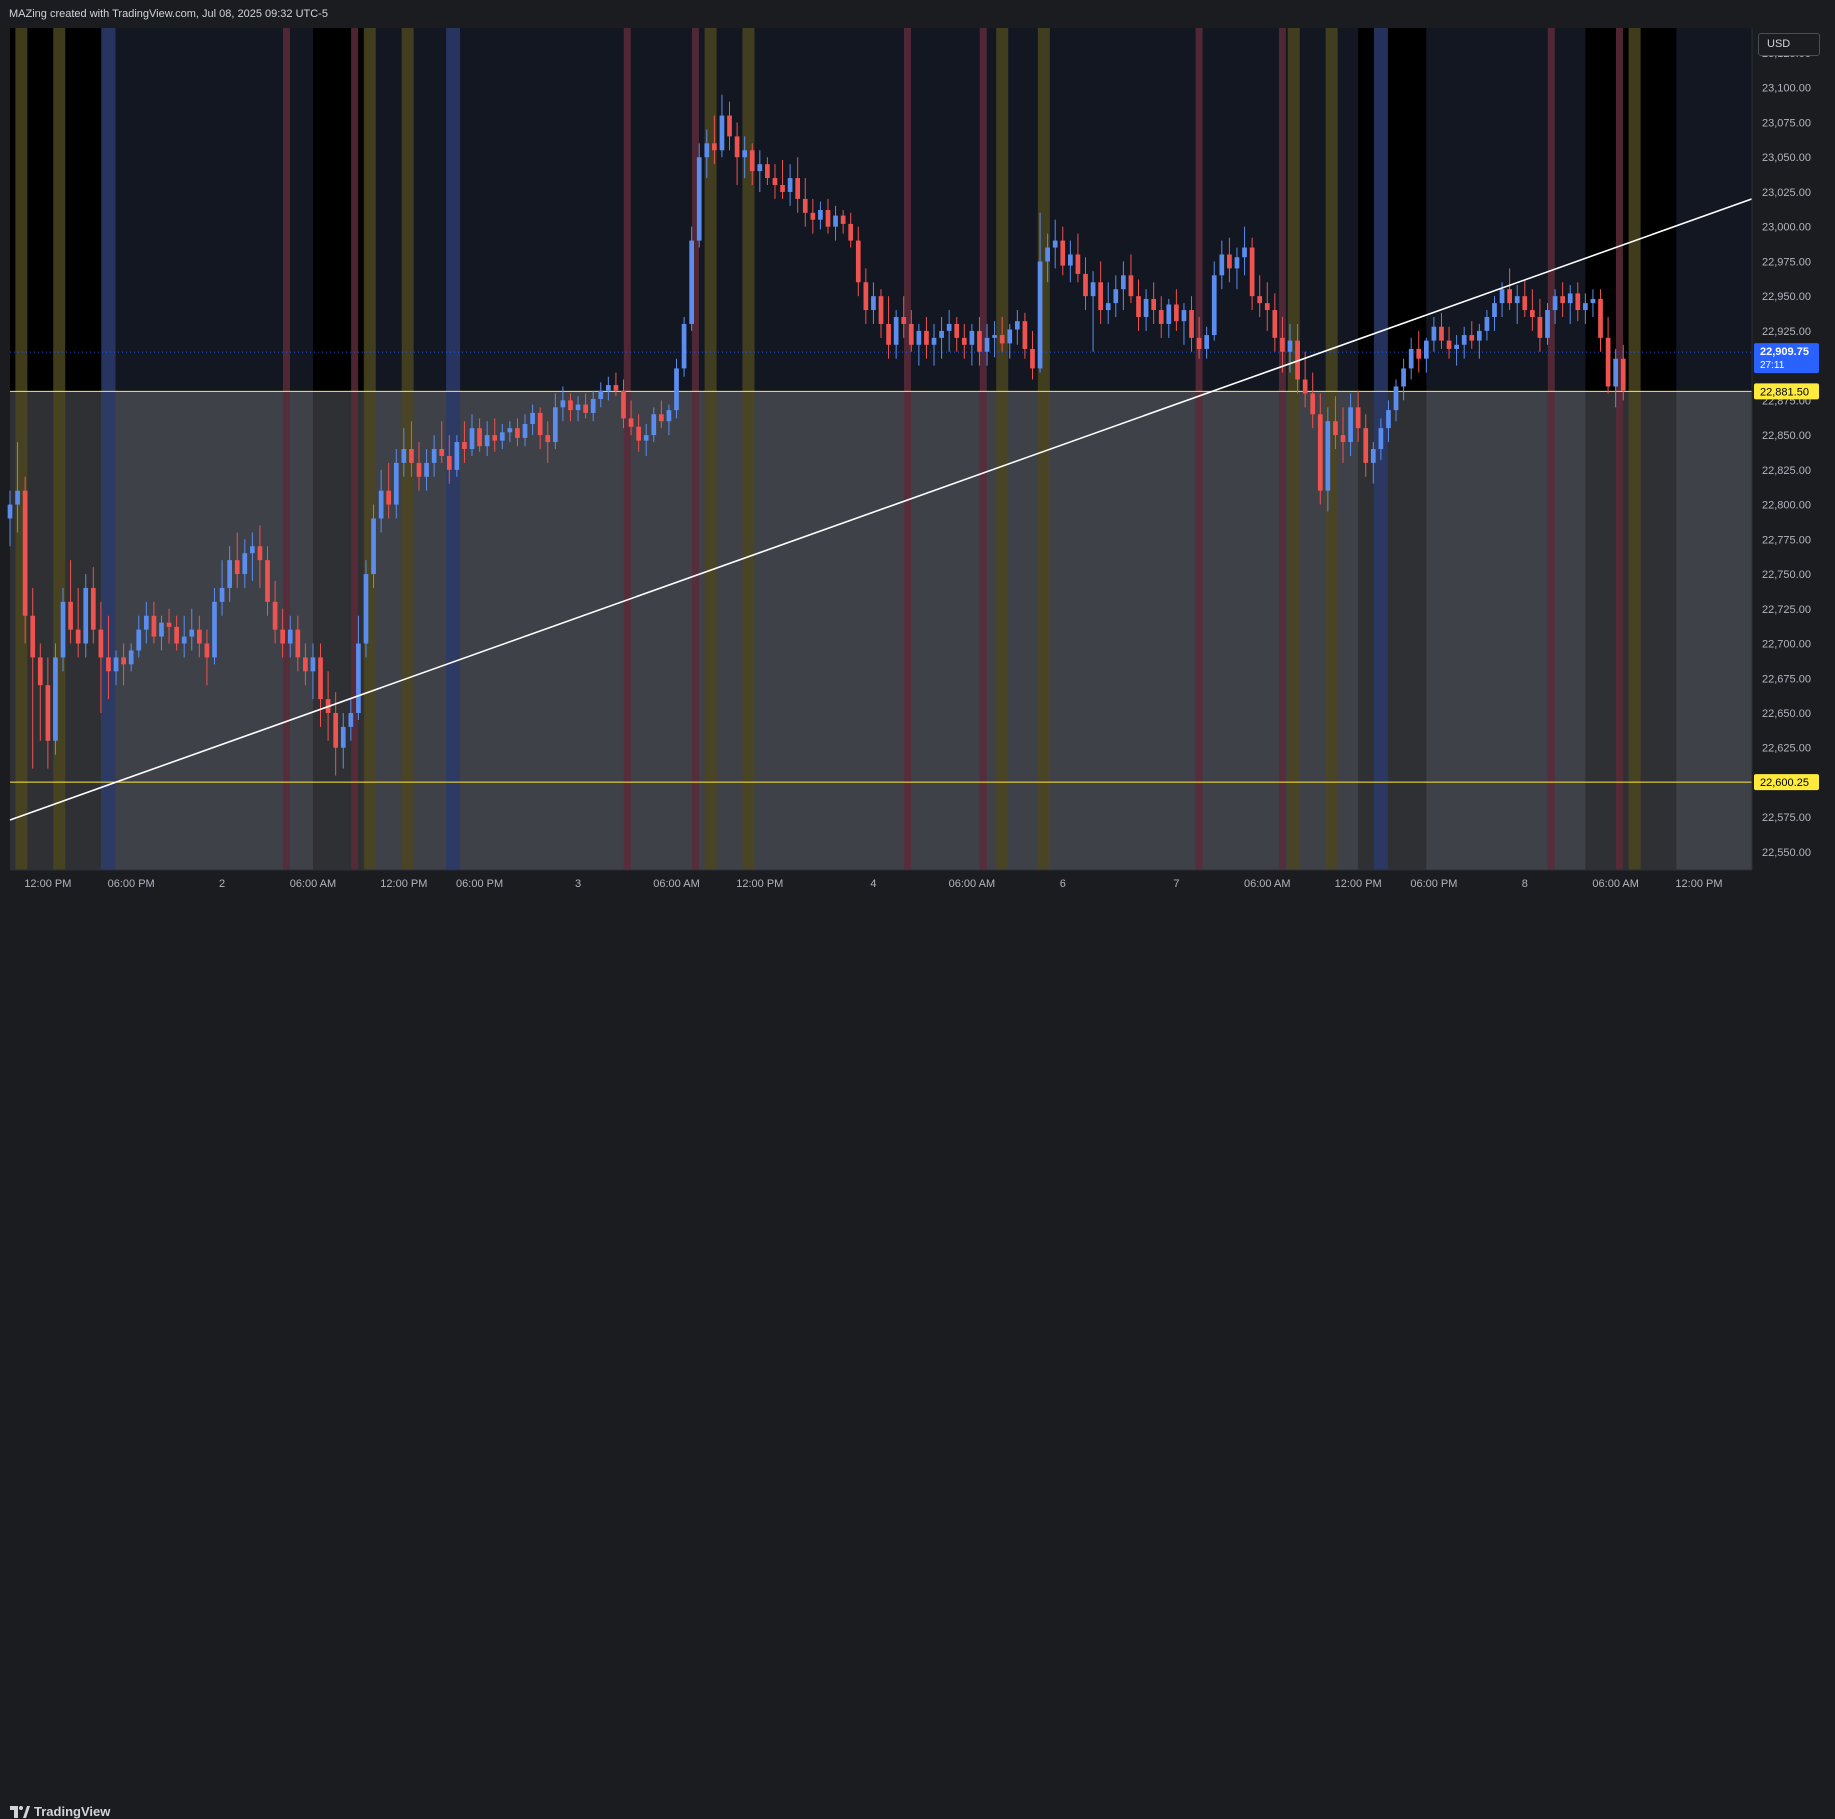  What do you see at coordinates (1525, 884) in the screenshot?
I see `x-tick-label: 8` at bounding box center [1525, 884].